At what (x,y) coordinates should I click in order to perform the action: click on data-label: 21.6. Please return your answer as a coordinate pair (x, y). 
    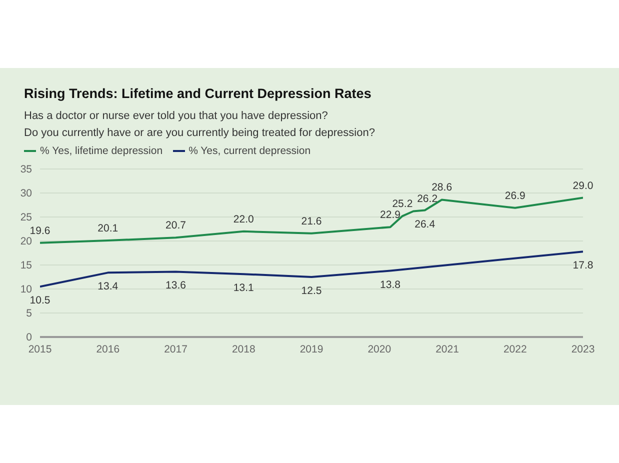
    Looking at the image, I should click on (311, 221).